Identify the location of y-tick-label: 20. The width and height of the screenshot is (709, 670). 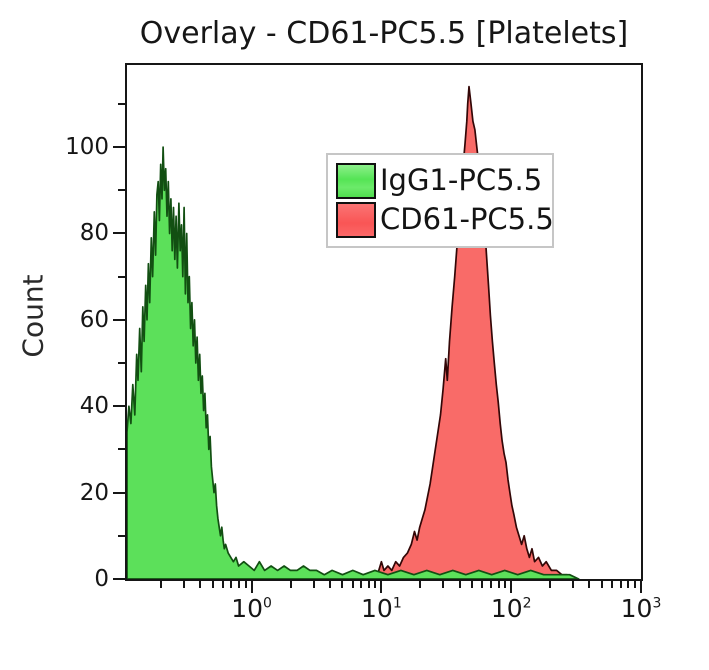
(94, 492).